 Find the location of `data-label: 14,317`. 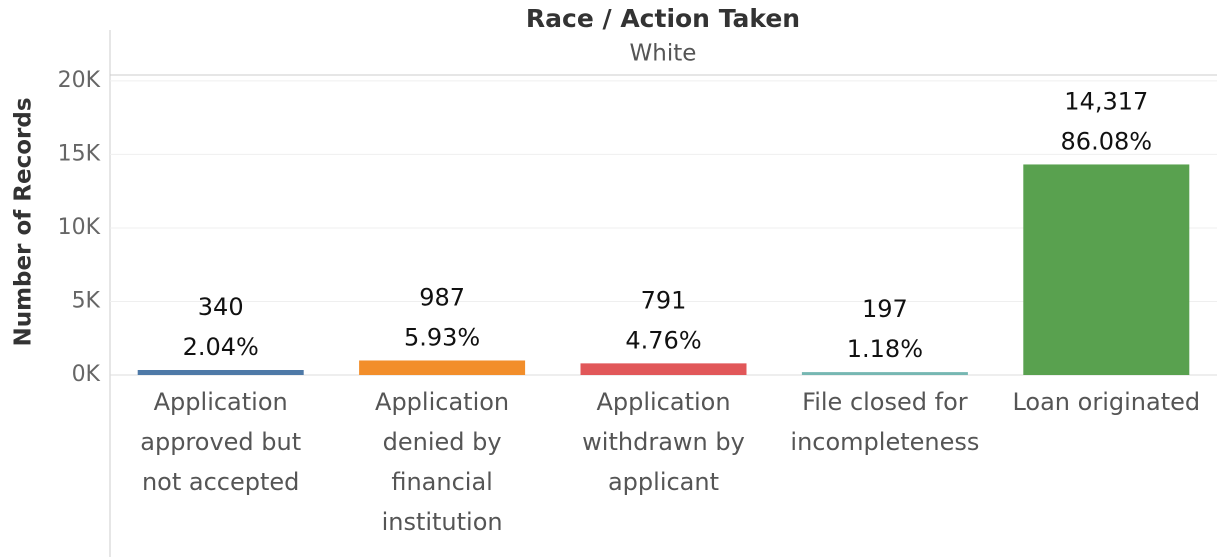

data-label: 14,317 is located at coordinates (1106, 101).